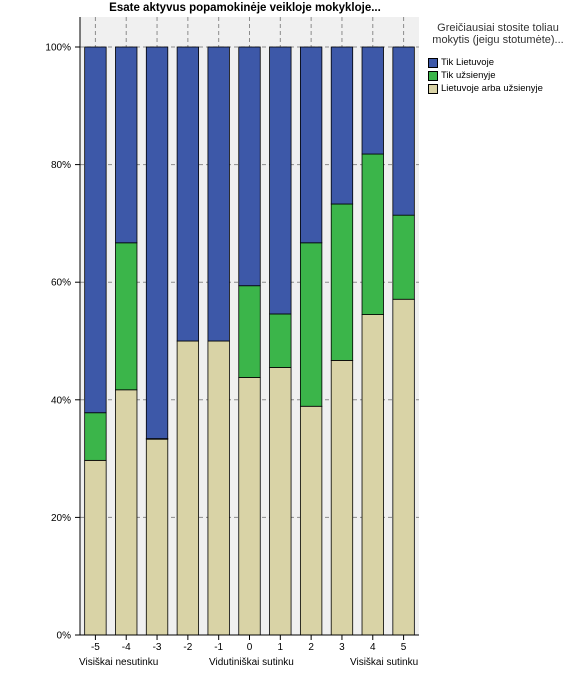  What do you see at coordinates (126, 647) in the screenshot?
I see `x-tick-label: -4` at bounding box center [126, 647].